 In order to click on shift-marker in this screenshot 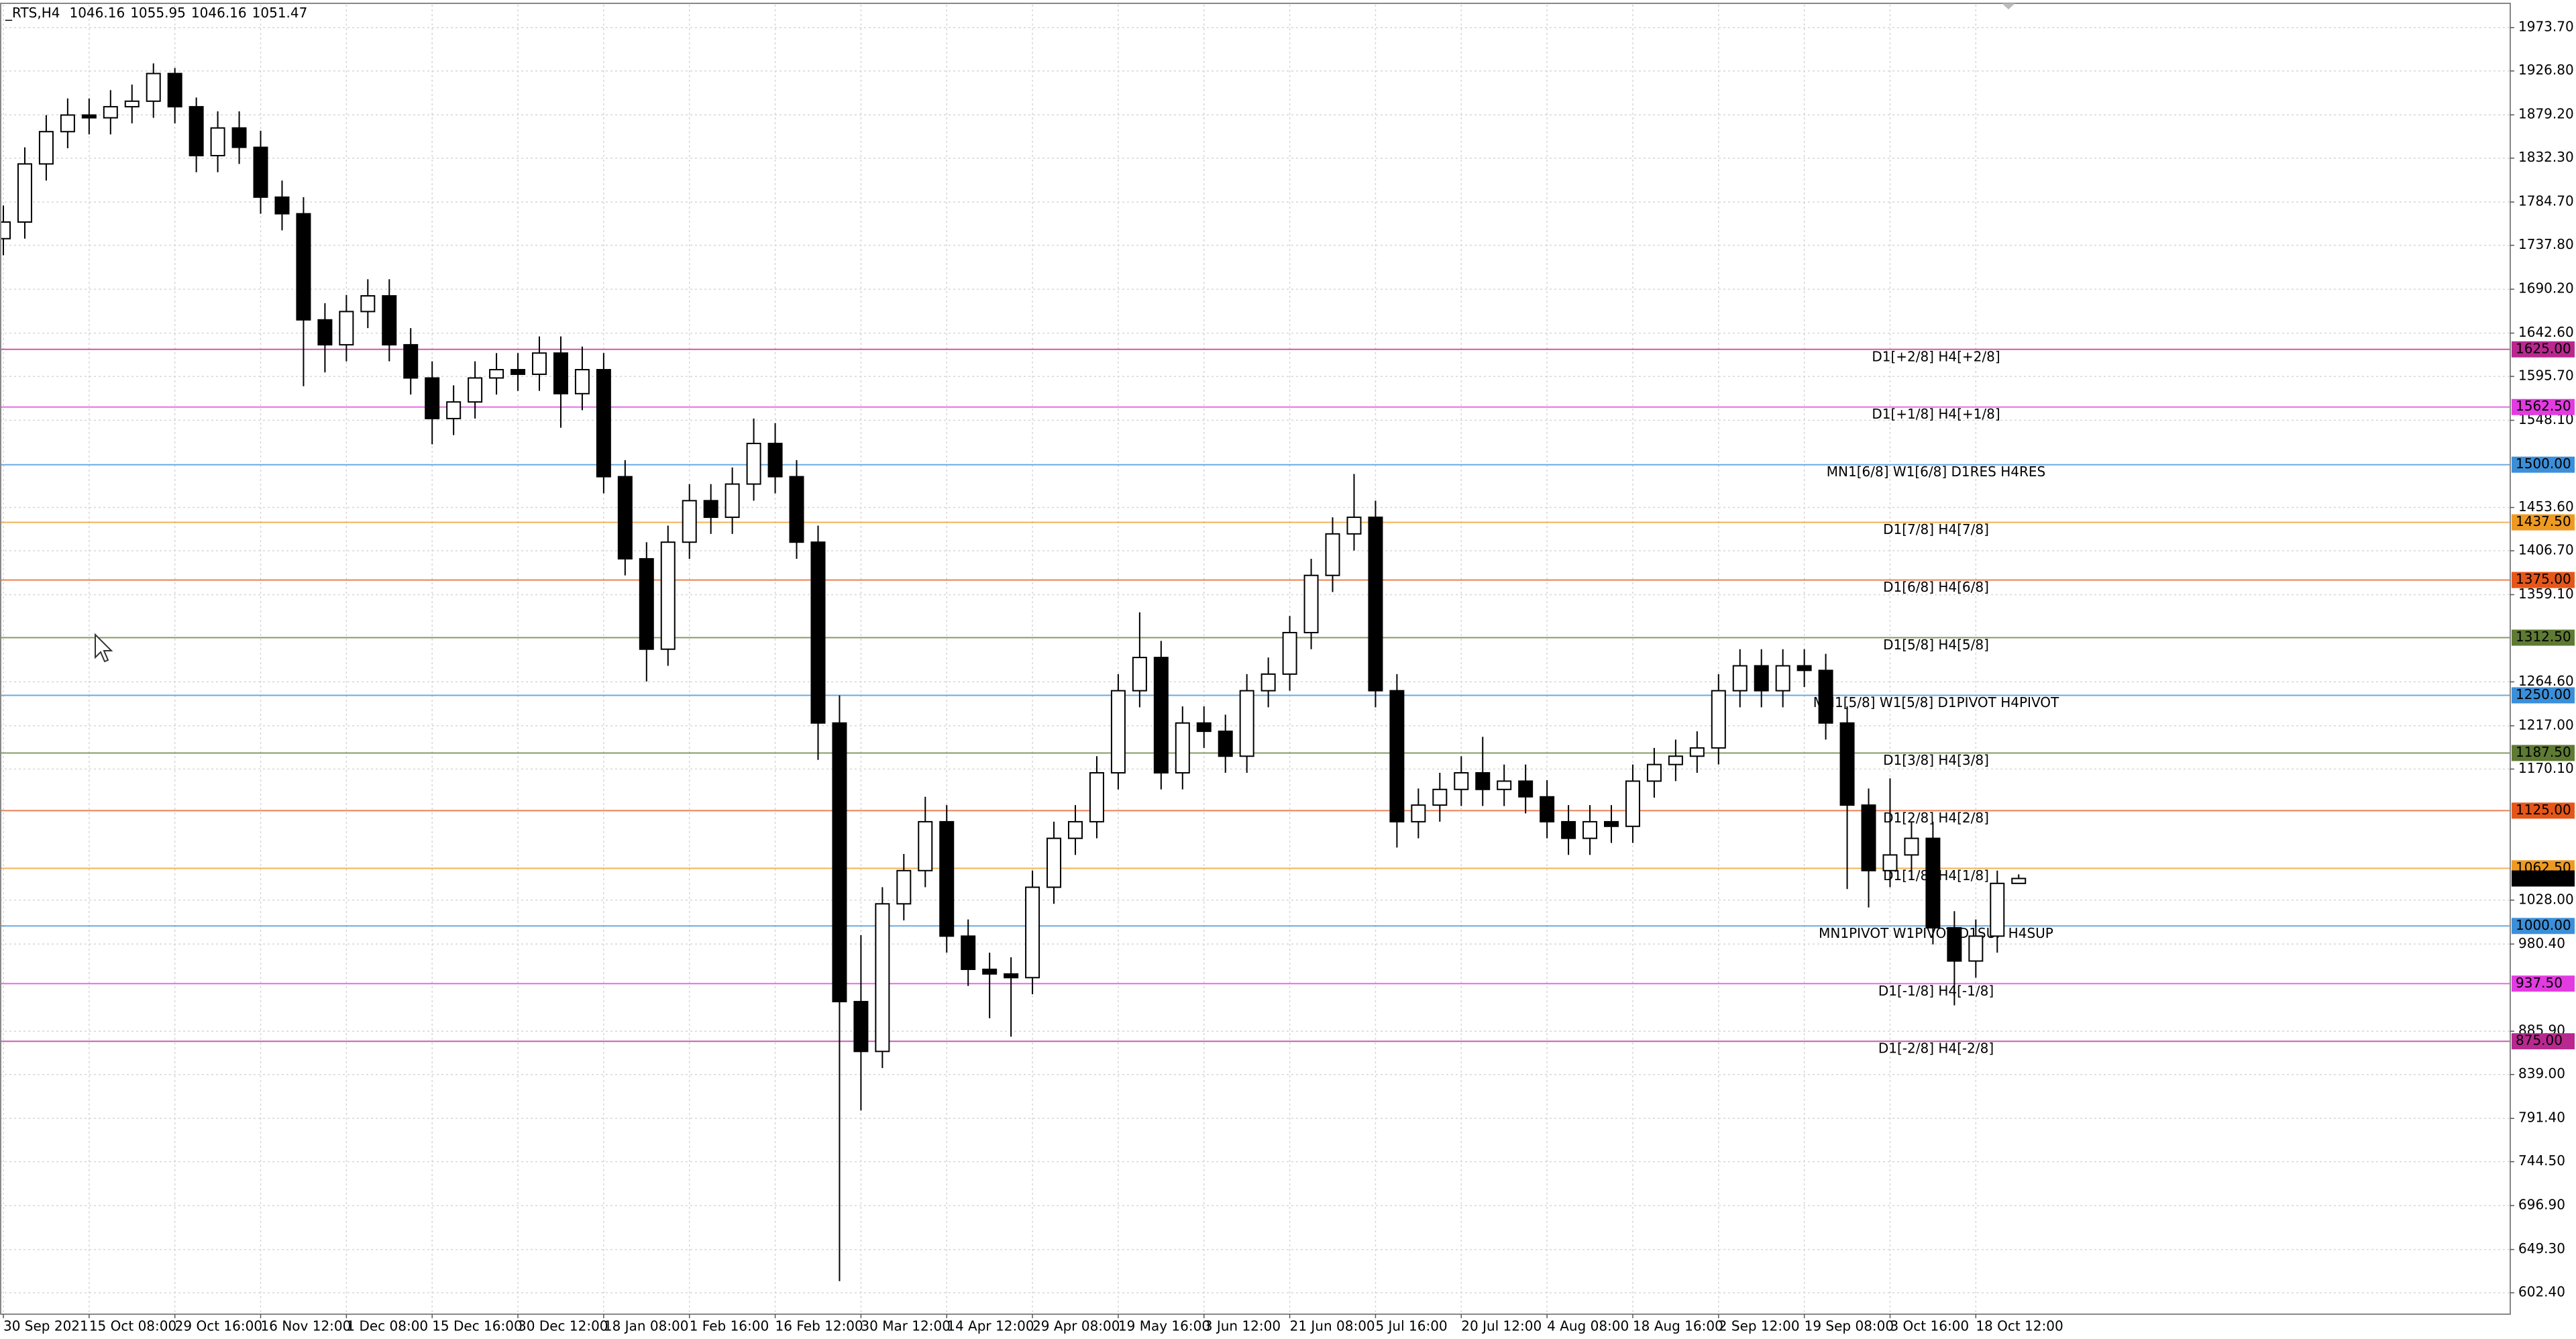, I will do `click(2008, 6)`.